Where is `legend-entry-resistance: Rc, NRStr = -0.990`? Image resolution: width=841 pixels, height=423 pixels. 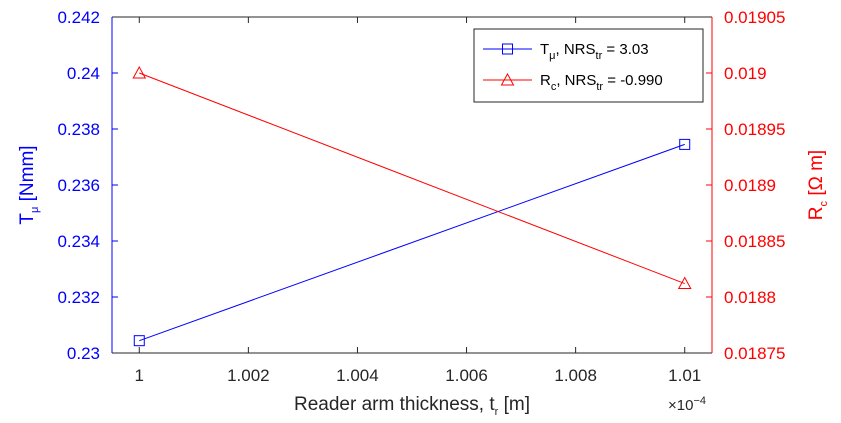 legend-entry-resistance: Rc, NRStr = -0.990 is located at coordinates (573, 82).